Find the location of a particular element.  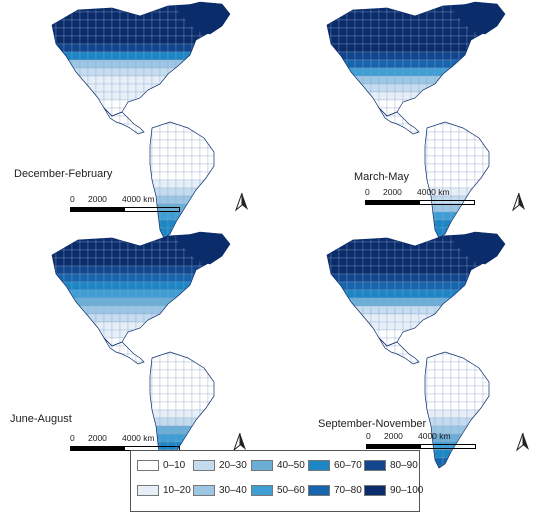

legend-item: 90–100 is located at coordinates (393, 490).